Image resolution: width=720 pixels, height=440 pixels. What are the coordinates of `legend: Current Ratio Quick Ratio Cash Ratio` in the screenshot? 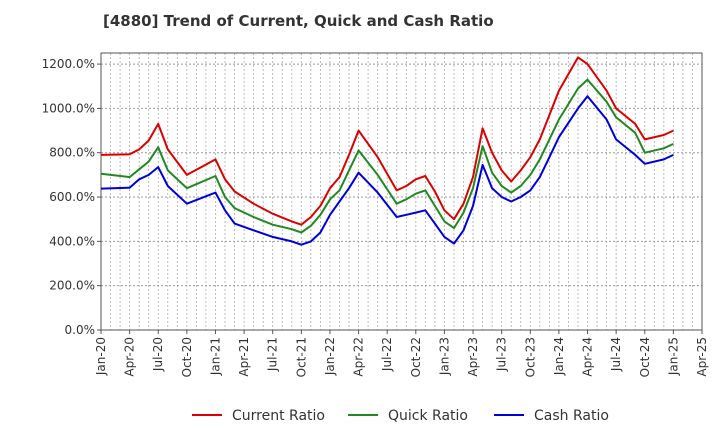 It's located at (400, 416).